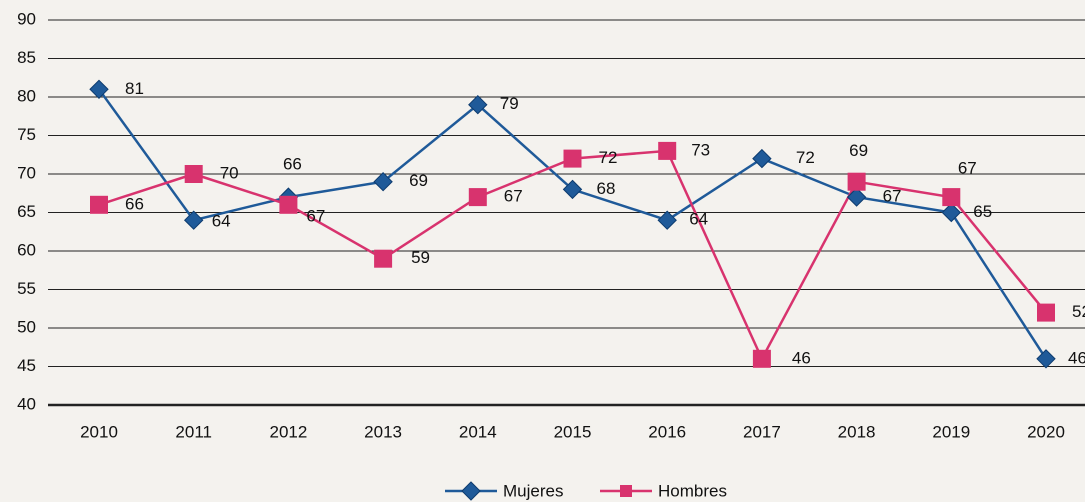 The width and height of the screenshot is (1085, 502). I want to click on data-label: 79, so click(509, 103).